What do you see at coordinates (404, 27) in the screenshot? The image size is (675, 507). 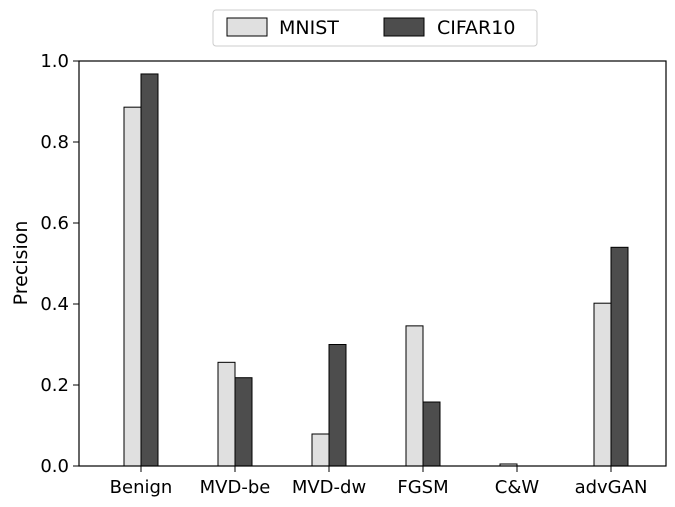 I see `legend-swatch-cifar10` at bounding box center [404, 27].